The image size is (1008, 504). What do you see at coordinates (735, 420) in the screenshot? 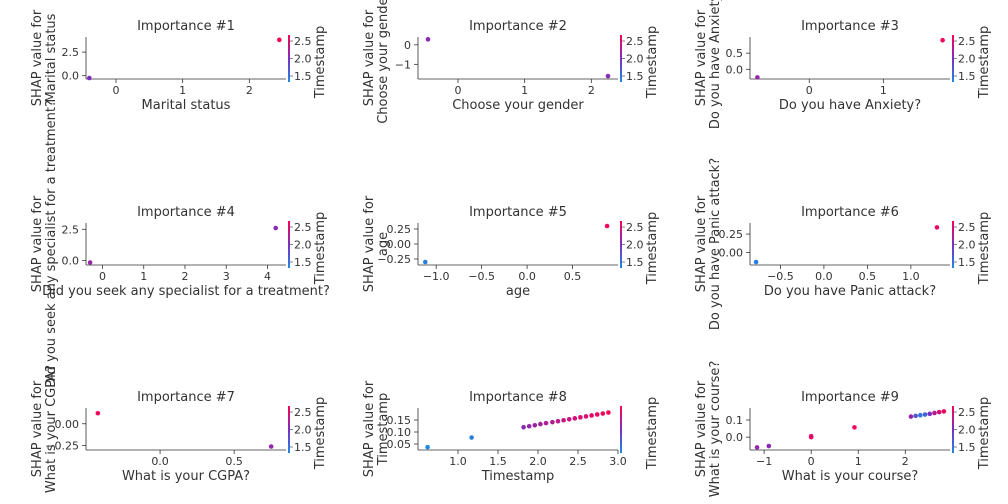
I see `y-tick-label: 0.1` at bounding box center [735, 420].